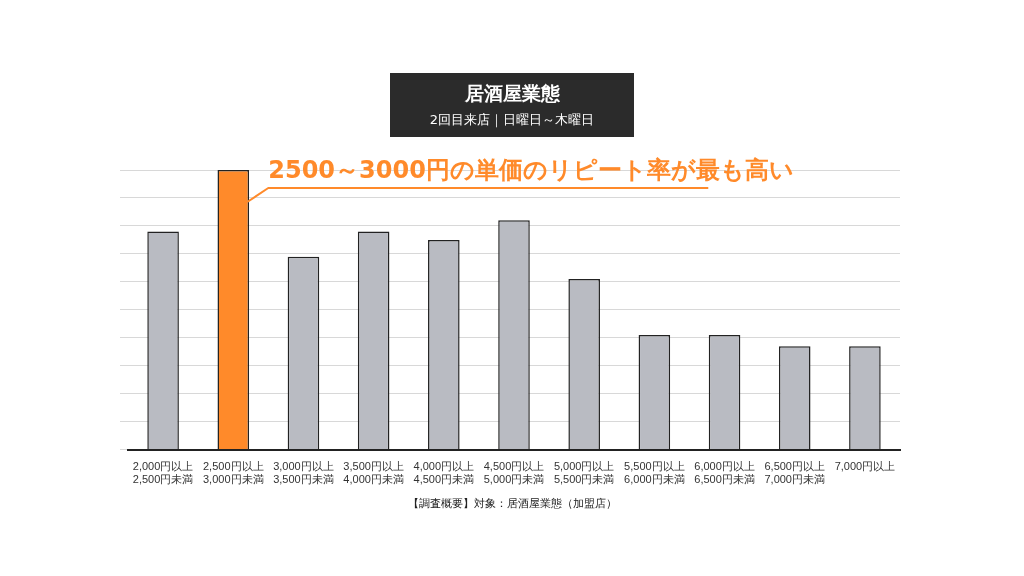 The width and height of the screenshot is (1024, 576). I want to click on x-tick-label: 7,000円以上, so click(865, 466).